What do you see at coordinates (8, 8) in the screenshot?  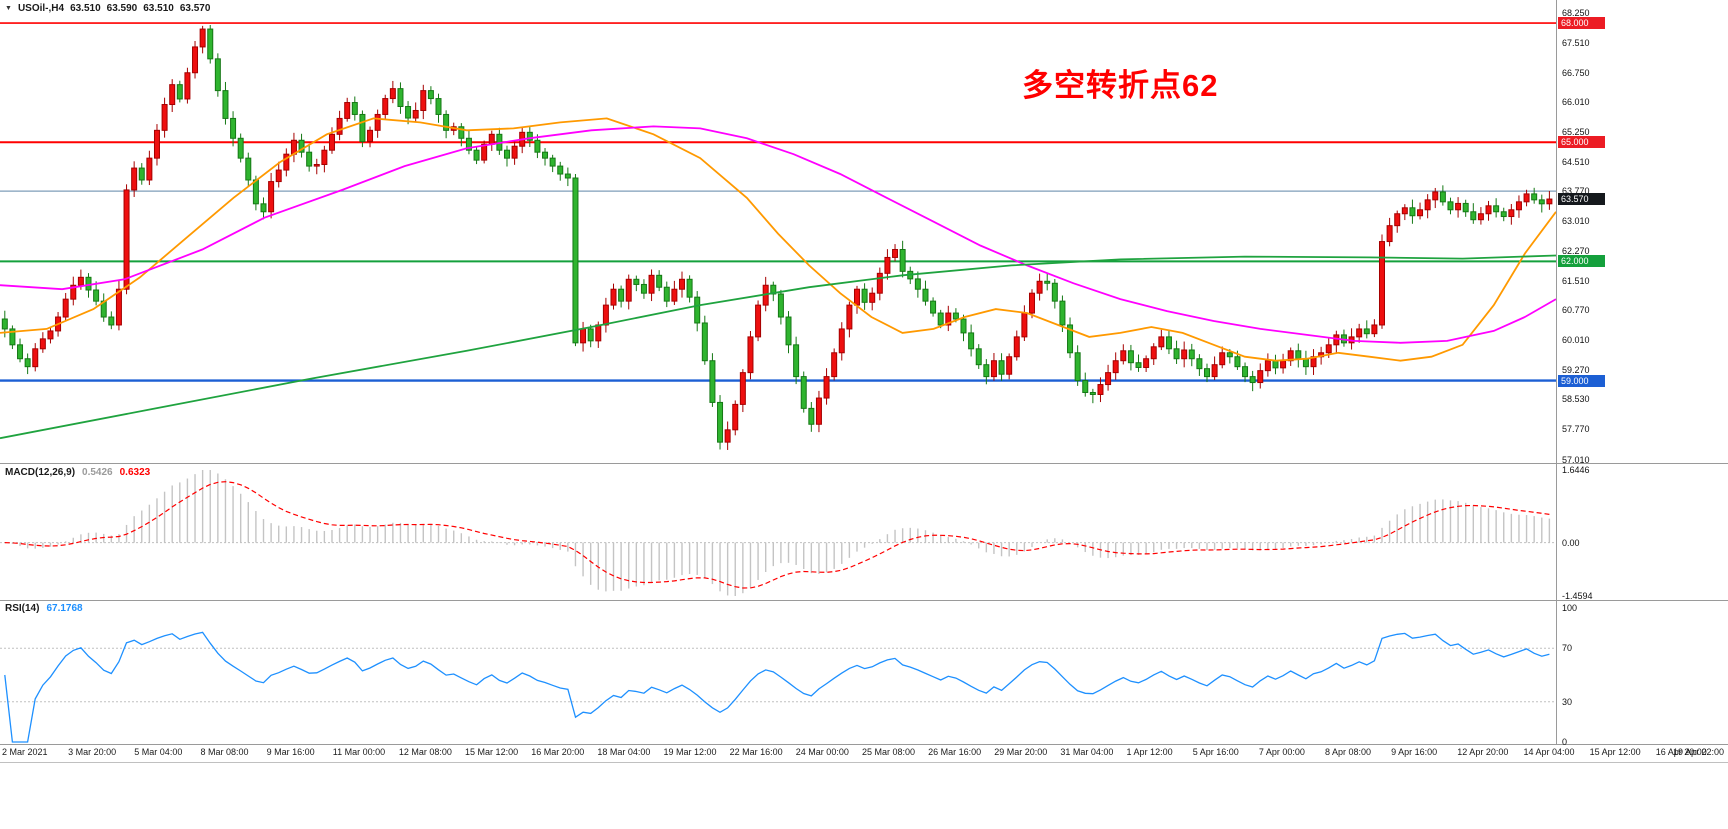 I see `chart-menu-icon: ▼` at bounding box center [8, 8].